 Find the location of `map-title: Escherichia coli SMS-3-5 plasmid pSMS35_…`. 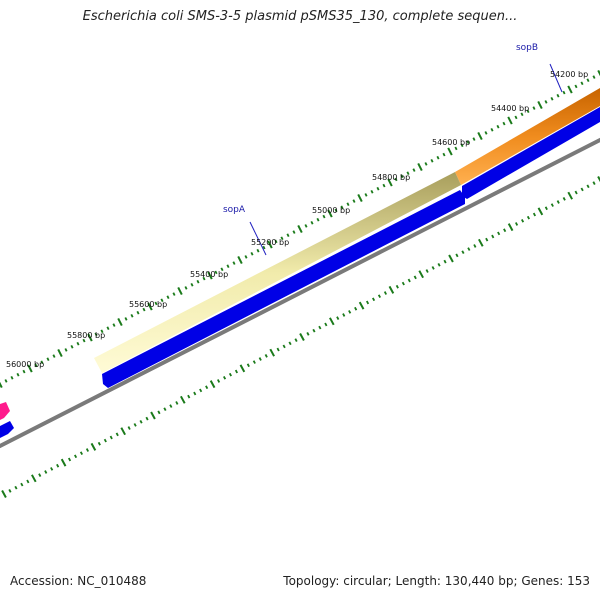

map-title: Escherichia coli SMS-3-5 plasmid pSMS35_… is located at coordinates (300, 16).